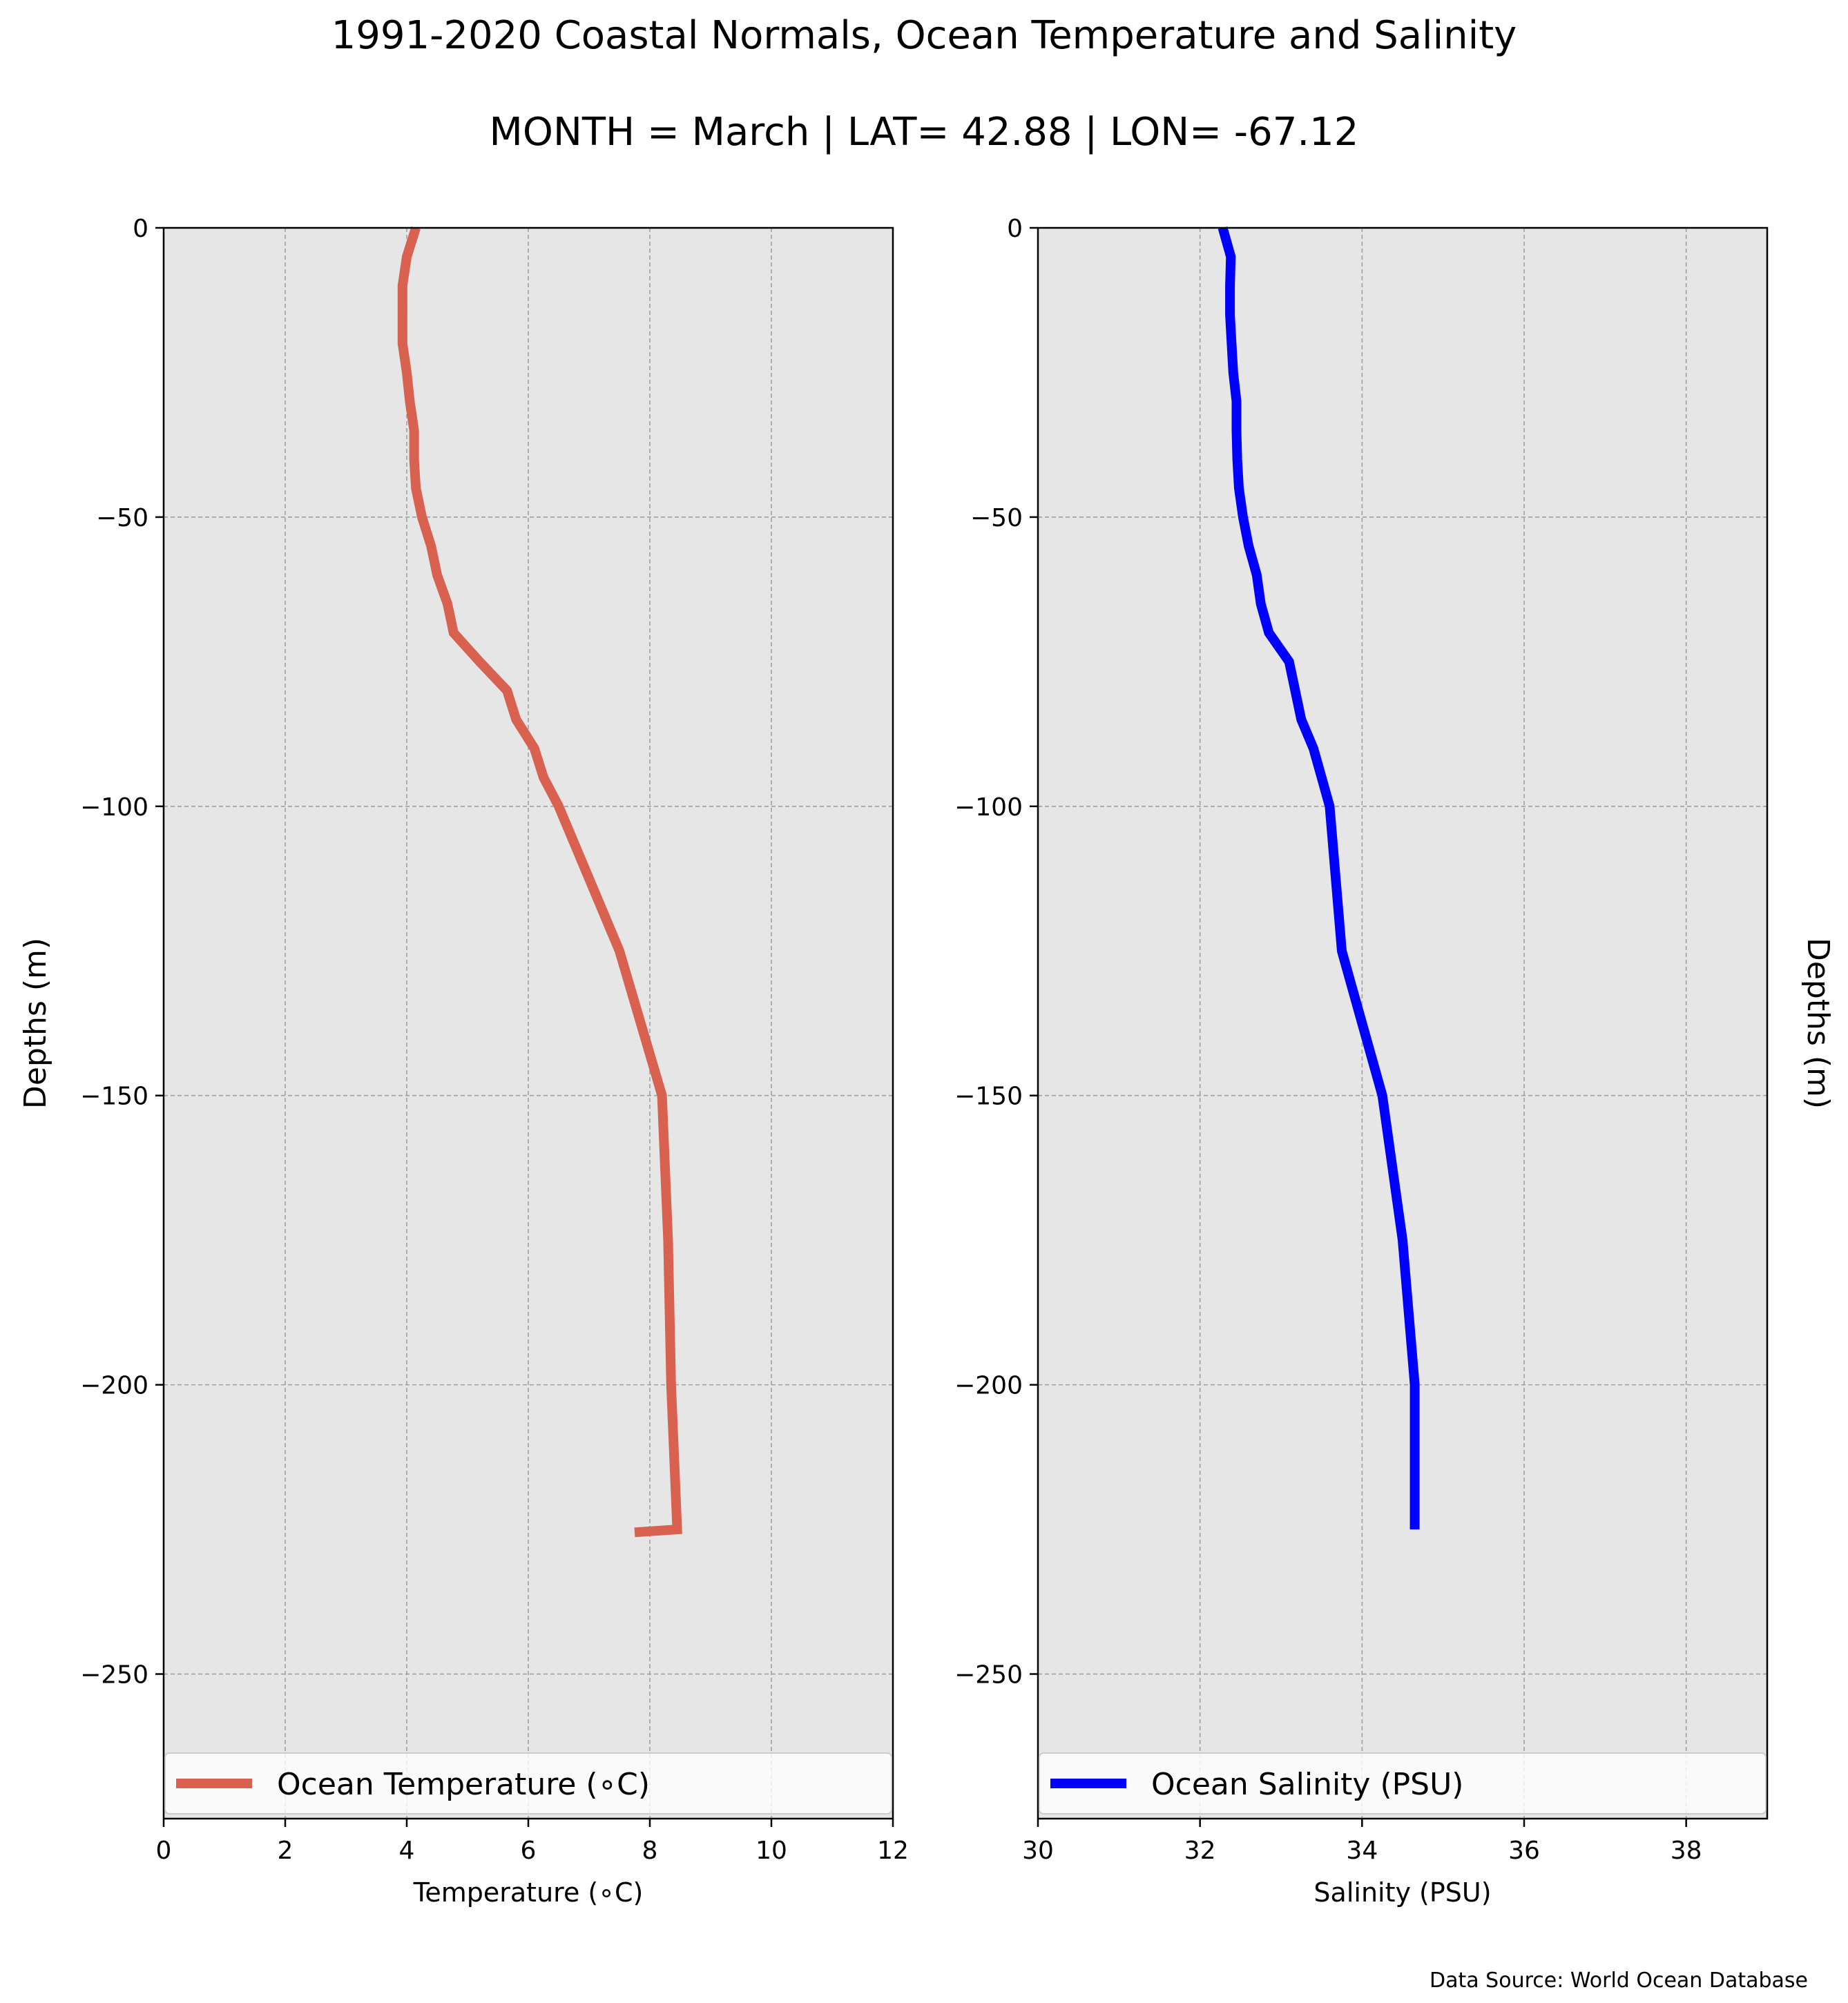  Describe the element at coordinates (1524, 1851) in the screenshot. I see `x-tick-label: 36` at that location.